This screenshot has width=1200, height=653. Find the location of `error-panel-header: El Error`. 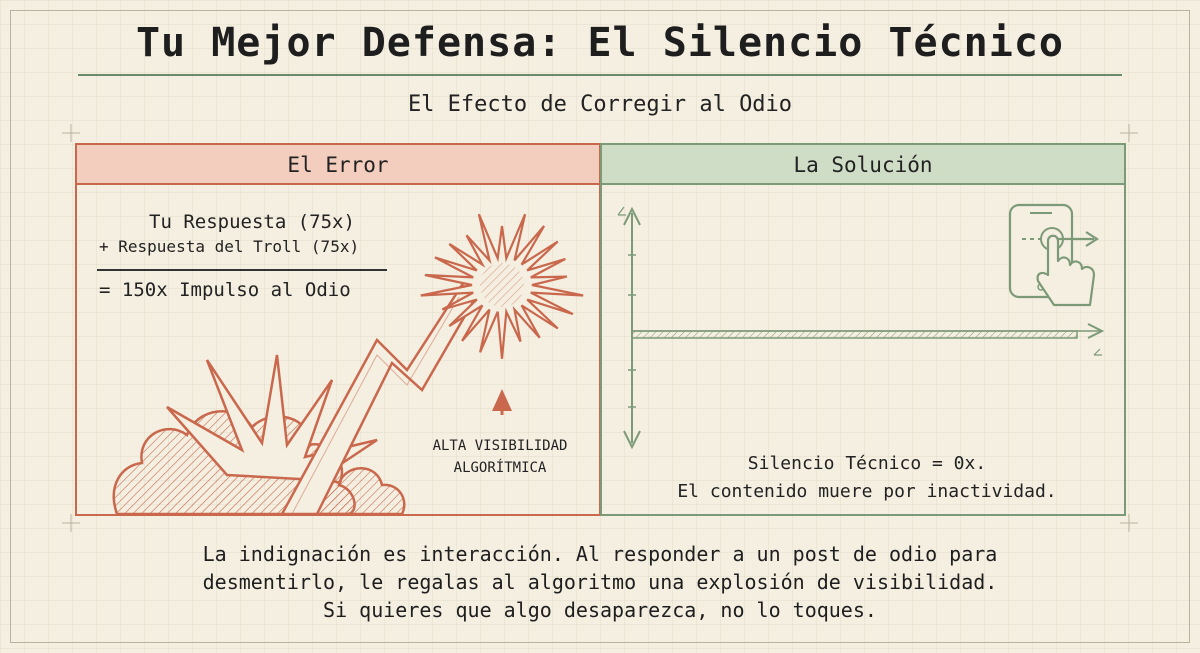

error-panel-header: El Error is located at coordinates (338, 165).